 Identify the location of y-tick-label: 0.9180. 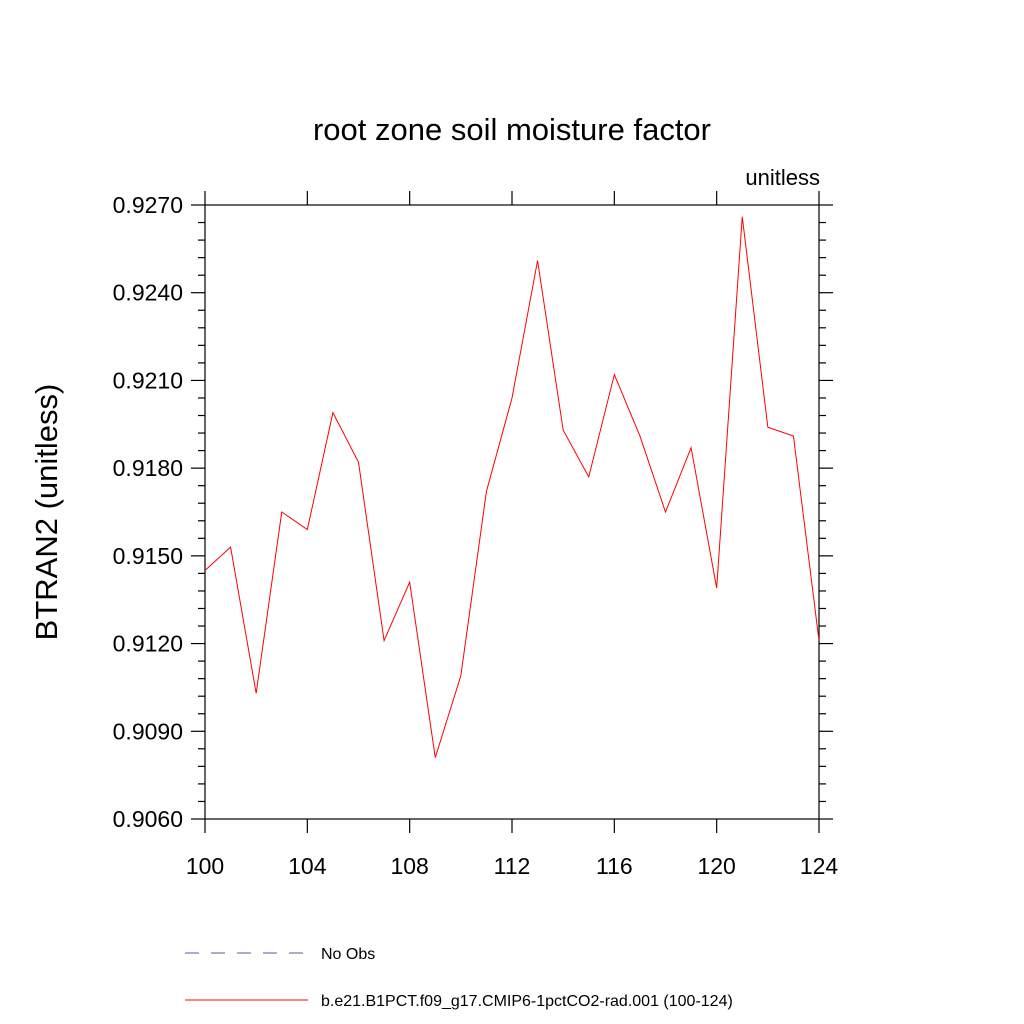
(148, 468).